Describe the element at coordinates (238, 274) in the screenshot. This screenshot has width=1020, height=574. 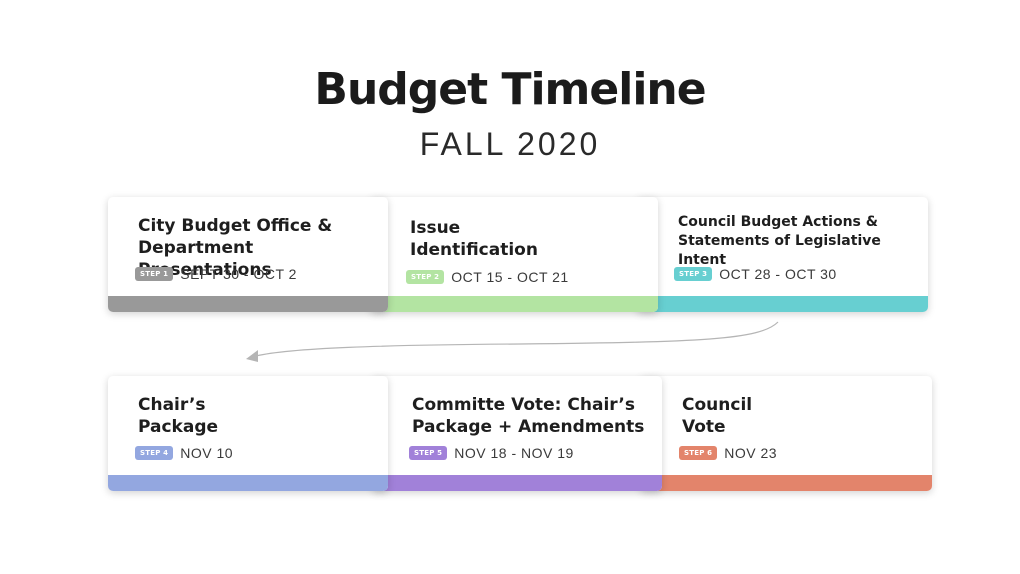
I see `step-date: SEPT 30 - OCT 2` at that location.